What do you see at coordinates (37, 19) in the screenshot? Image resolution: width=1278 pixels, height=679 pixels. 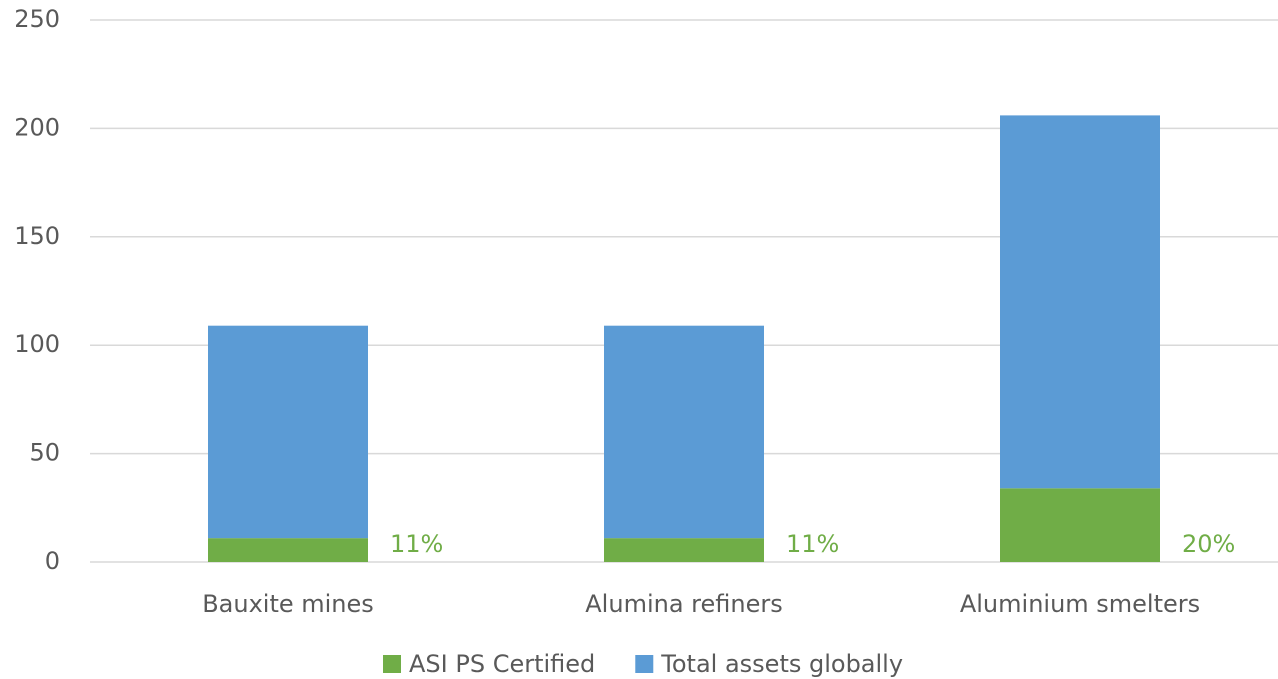 I see `y-tick-label: 250` at bounding box center [37, 19].